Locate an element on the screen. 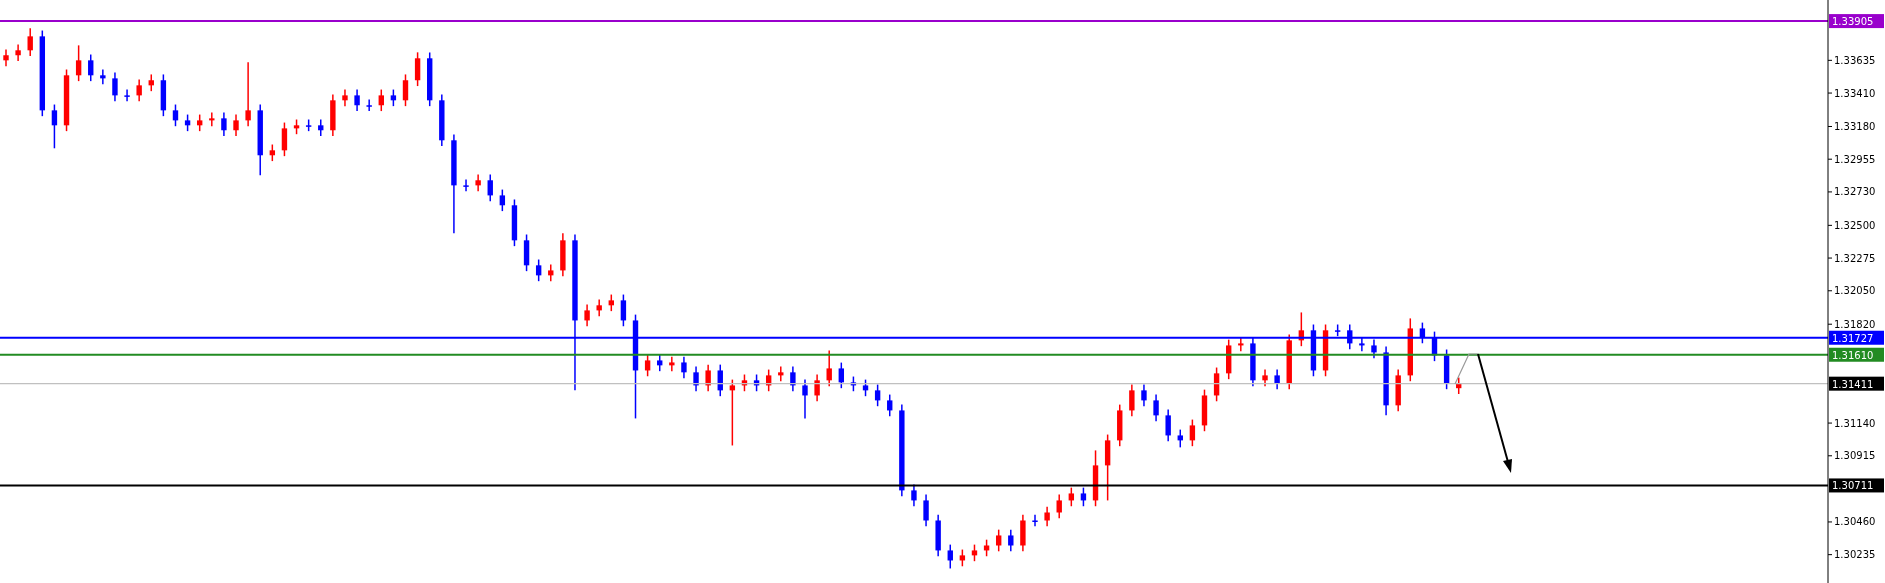  ref-line-label: 1.31411 is located at coordinates (1853, 384).